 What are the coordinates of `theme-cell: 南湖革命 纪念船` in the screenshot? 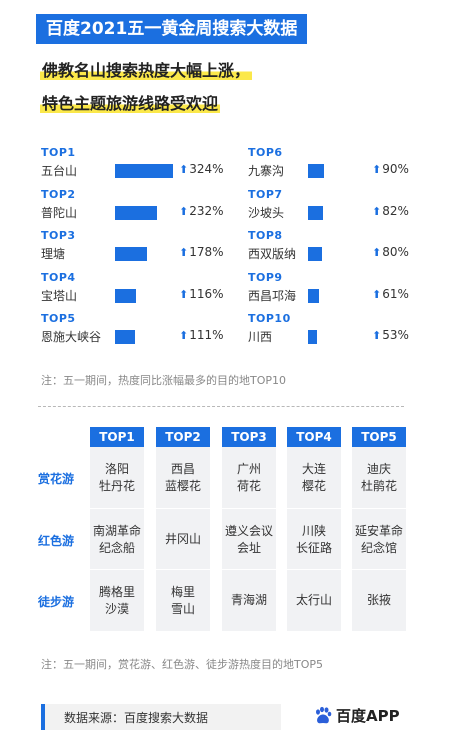 It's located at (117, 540).